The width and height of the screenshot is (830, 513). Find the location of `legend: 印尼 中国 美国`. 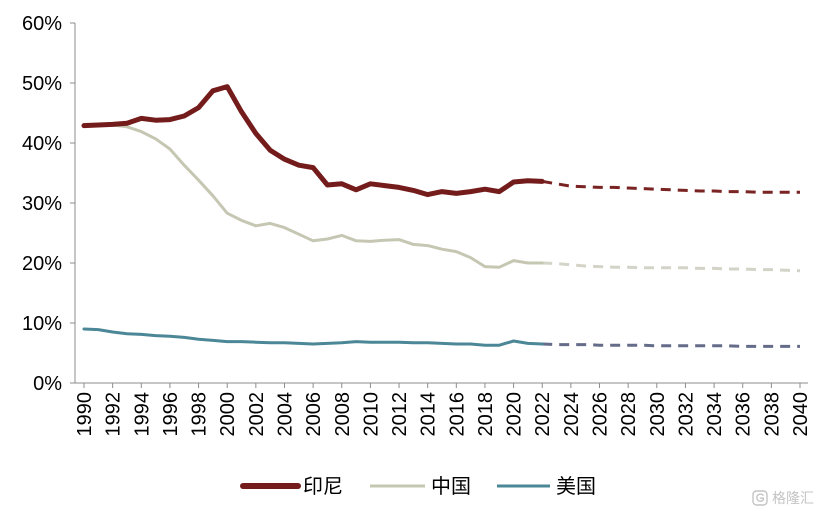

legend: 印尼 中国 美国 is located at coordinates (418, 486).